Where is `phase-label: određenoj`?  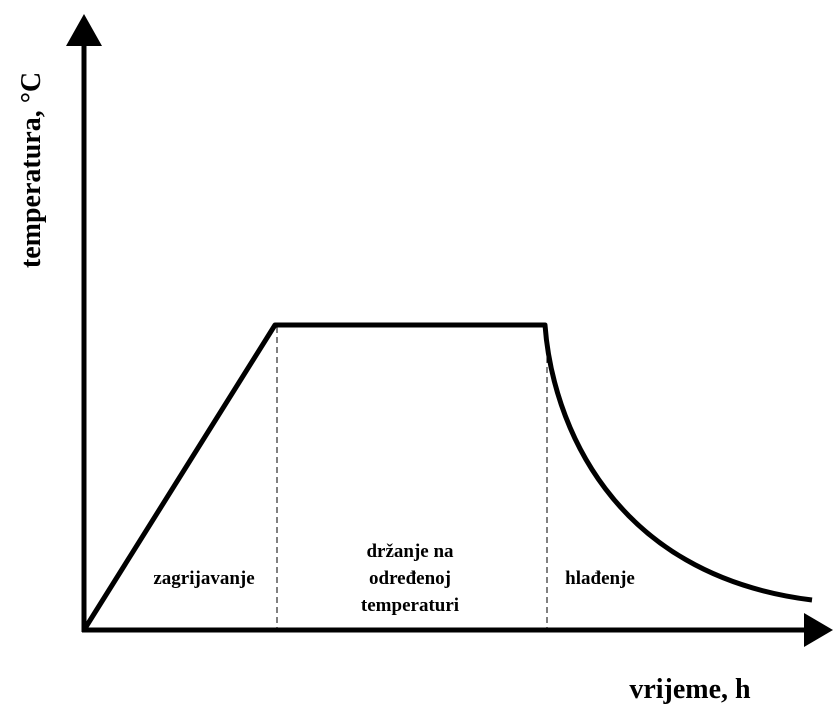
phase-label: određenoj is located at coordinates (410, 578).